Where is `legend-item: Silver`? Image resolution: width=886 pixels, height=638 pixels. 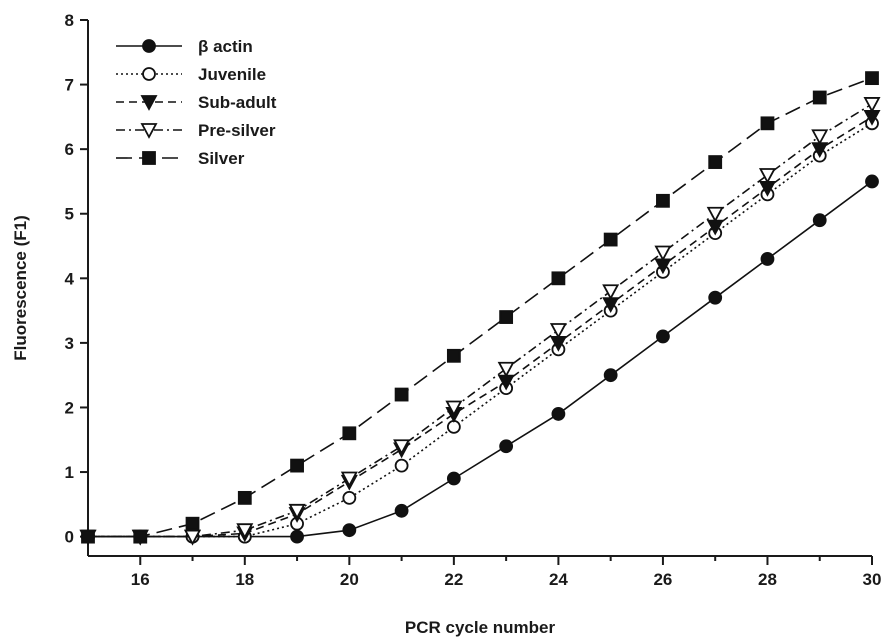 legend-item: Silver is located at coordinates (180, 158).